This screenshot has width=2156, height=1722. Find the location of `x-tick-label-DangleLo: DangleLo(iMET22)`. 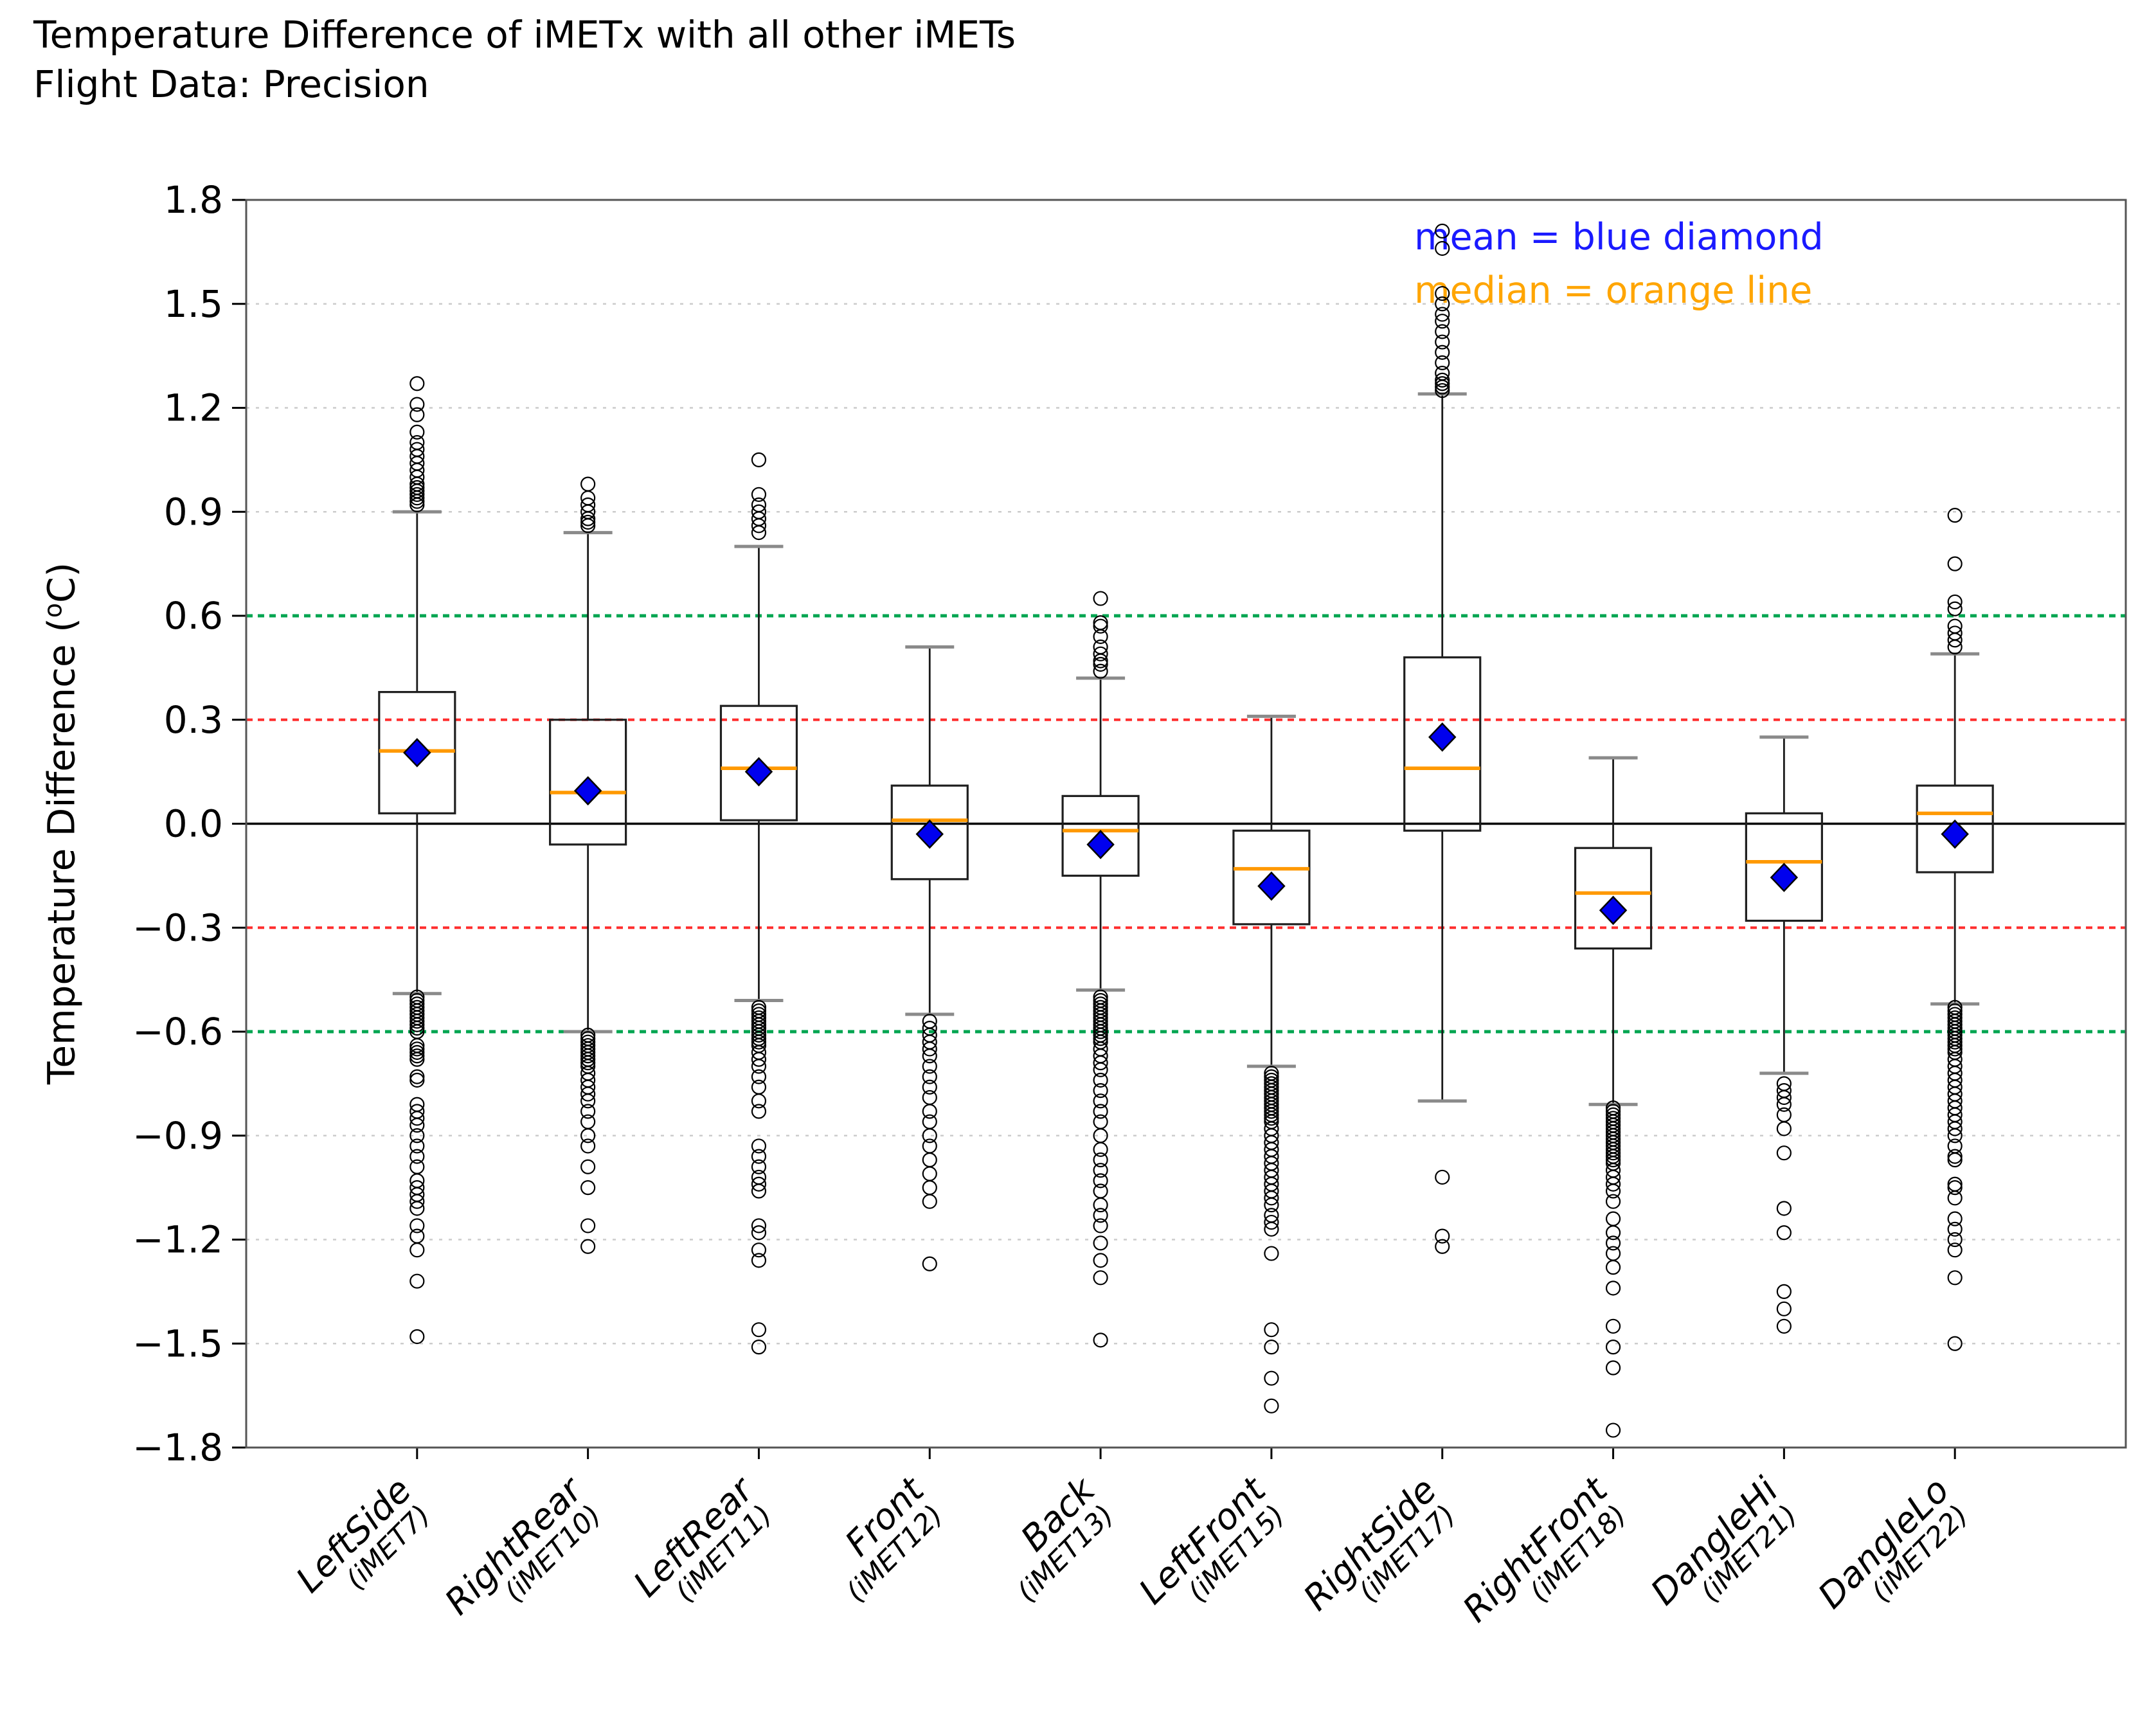

x-tick-label-DangleLo: DangleLo(iMET22) is located at coordinates (1892, 1543).